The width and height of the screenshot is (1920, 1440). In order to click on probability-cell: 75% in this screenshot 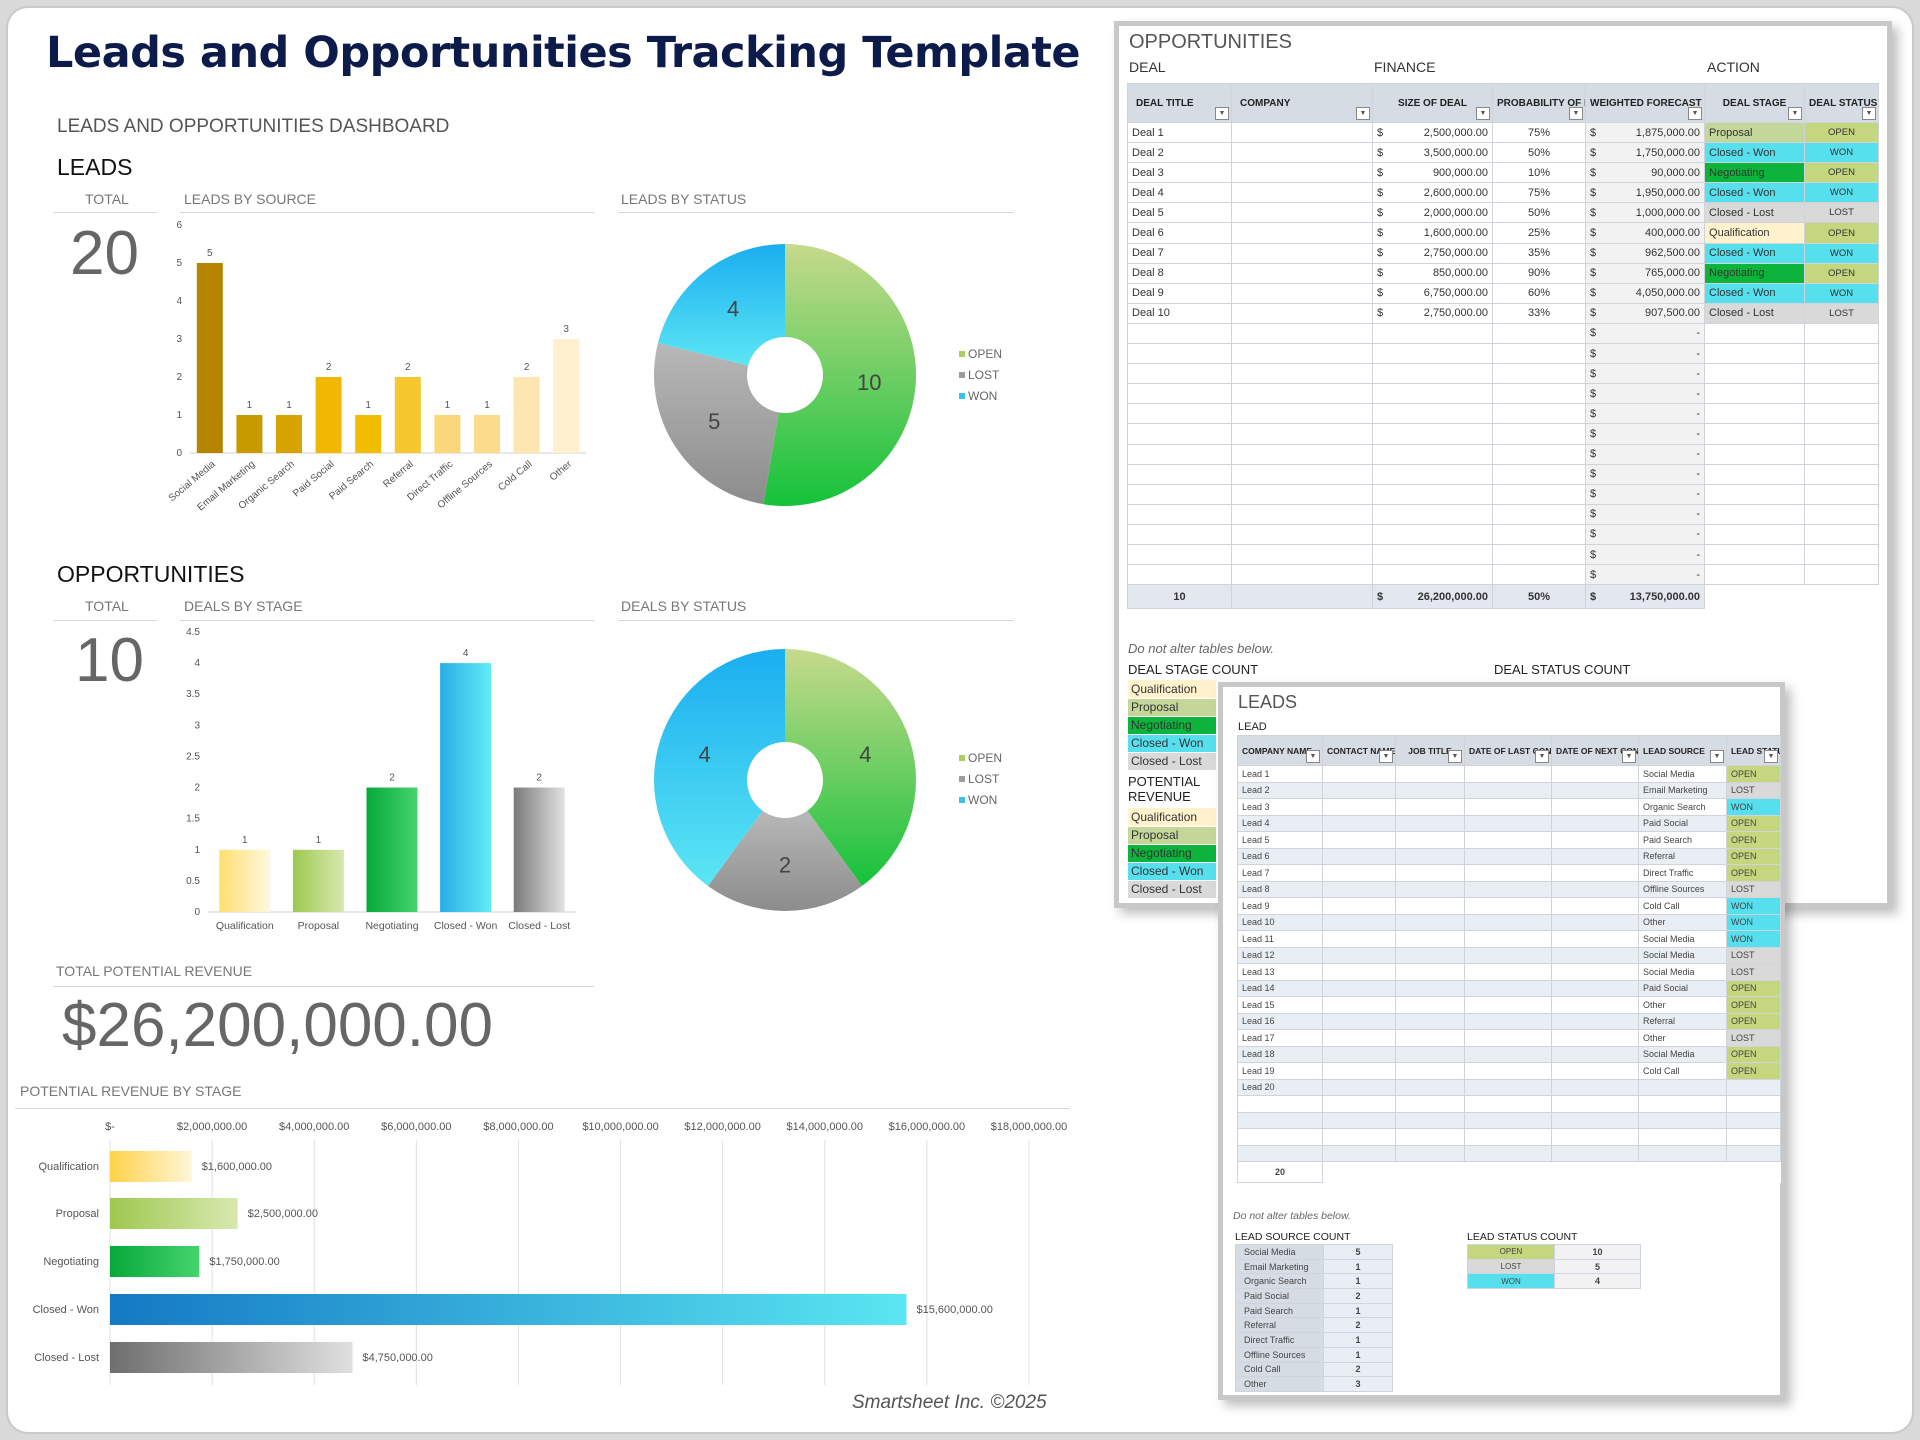, I will do `click(1539, 193)`.